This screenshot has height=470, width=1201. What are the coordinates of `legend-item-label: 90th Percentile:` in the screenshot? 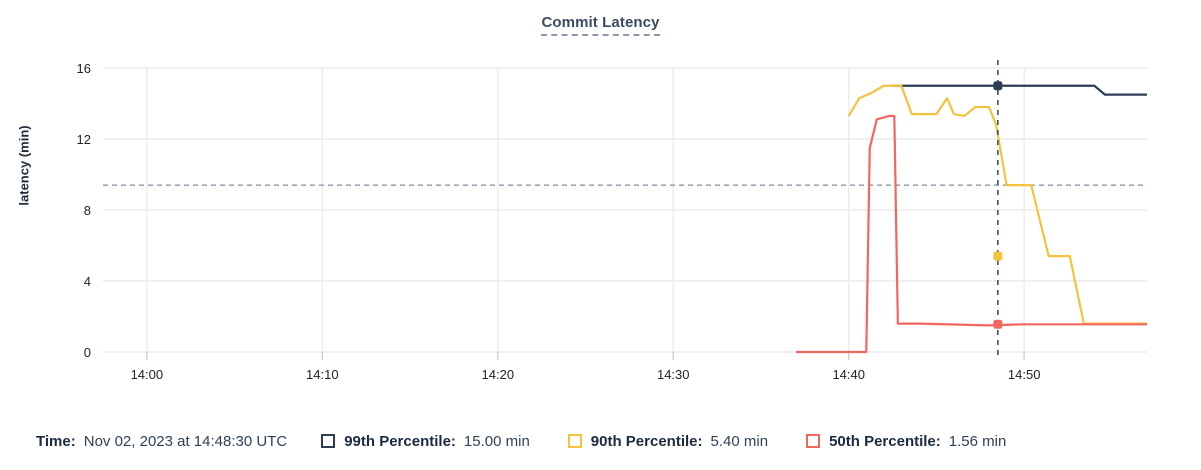 It's located at (646, 441).